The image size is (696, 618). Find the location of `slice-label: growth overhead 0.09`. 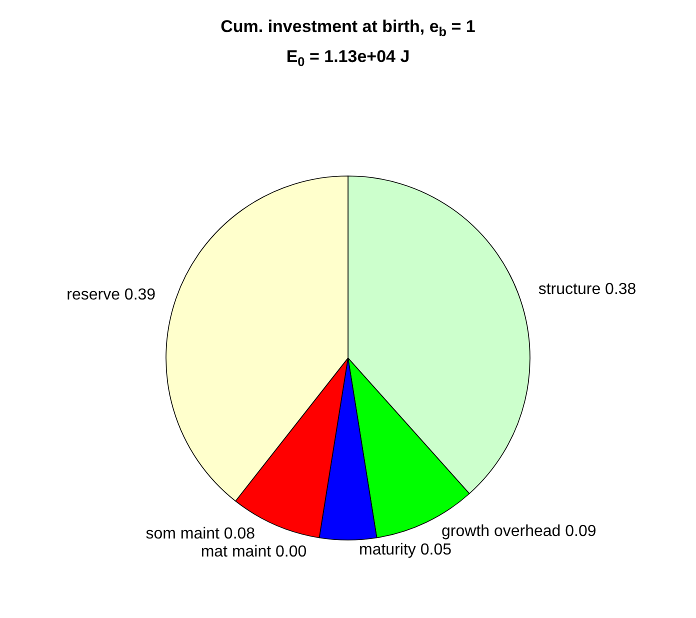

slice-label: growth overhead 0.09 is located at coordinates (519, 531).